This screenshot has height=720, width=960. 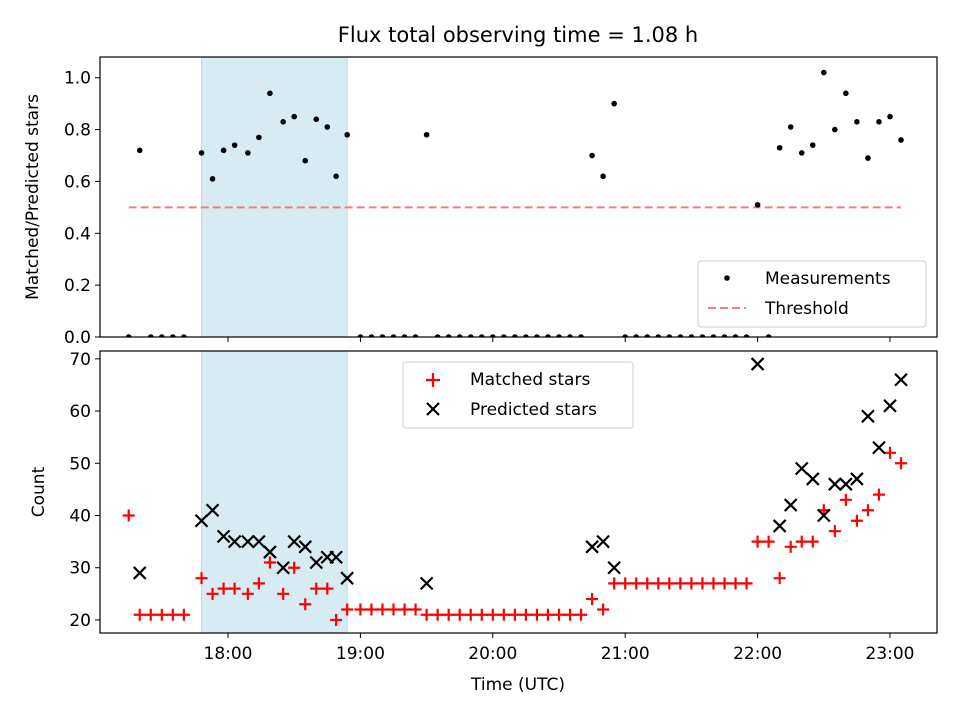 I want to click on ratio-y-tick-label: 0.4, so click(x=77, y=234).